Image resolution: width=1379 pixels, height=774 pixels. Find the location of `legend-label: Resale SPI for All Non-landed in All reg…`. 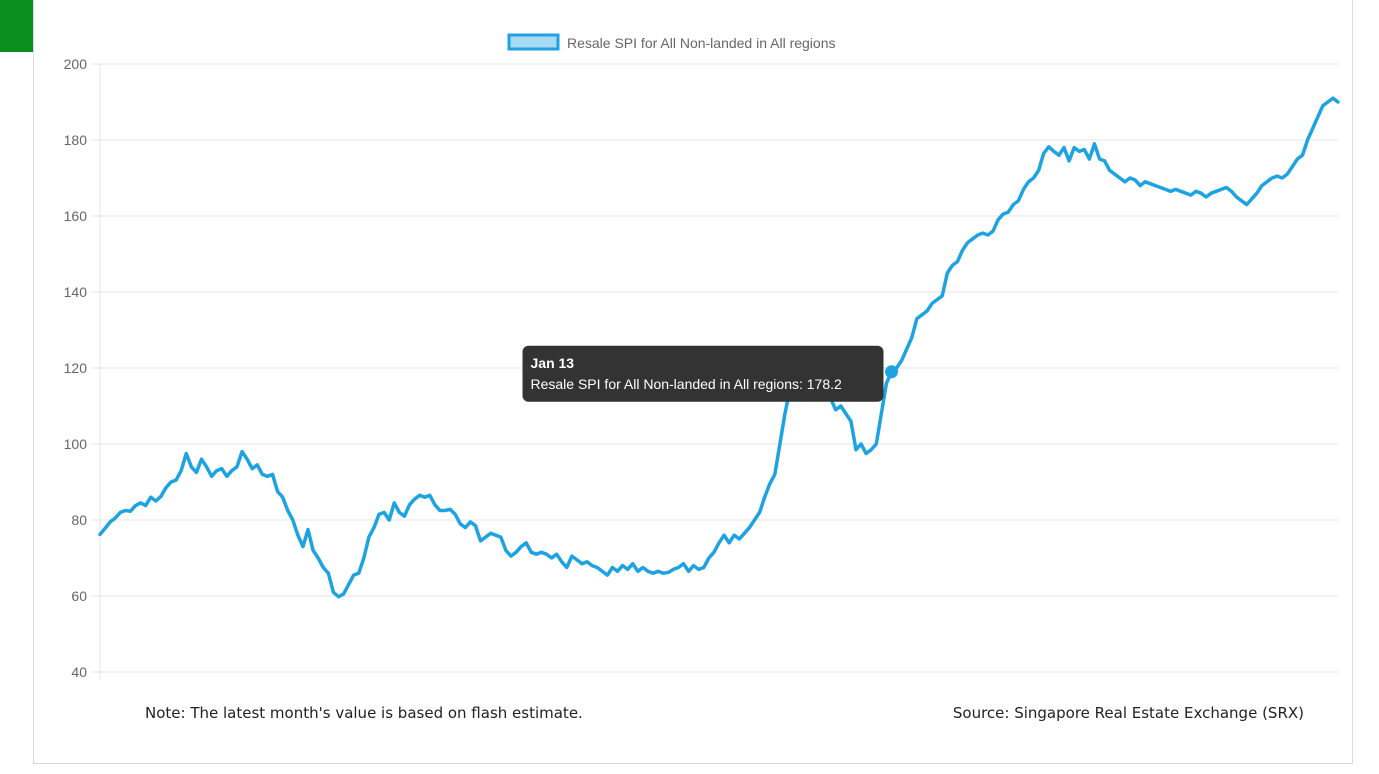

legend-label: Resale SPI for All Non-landed in All reg… is located at coordinates (701, 43).